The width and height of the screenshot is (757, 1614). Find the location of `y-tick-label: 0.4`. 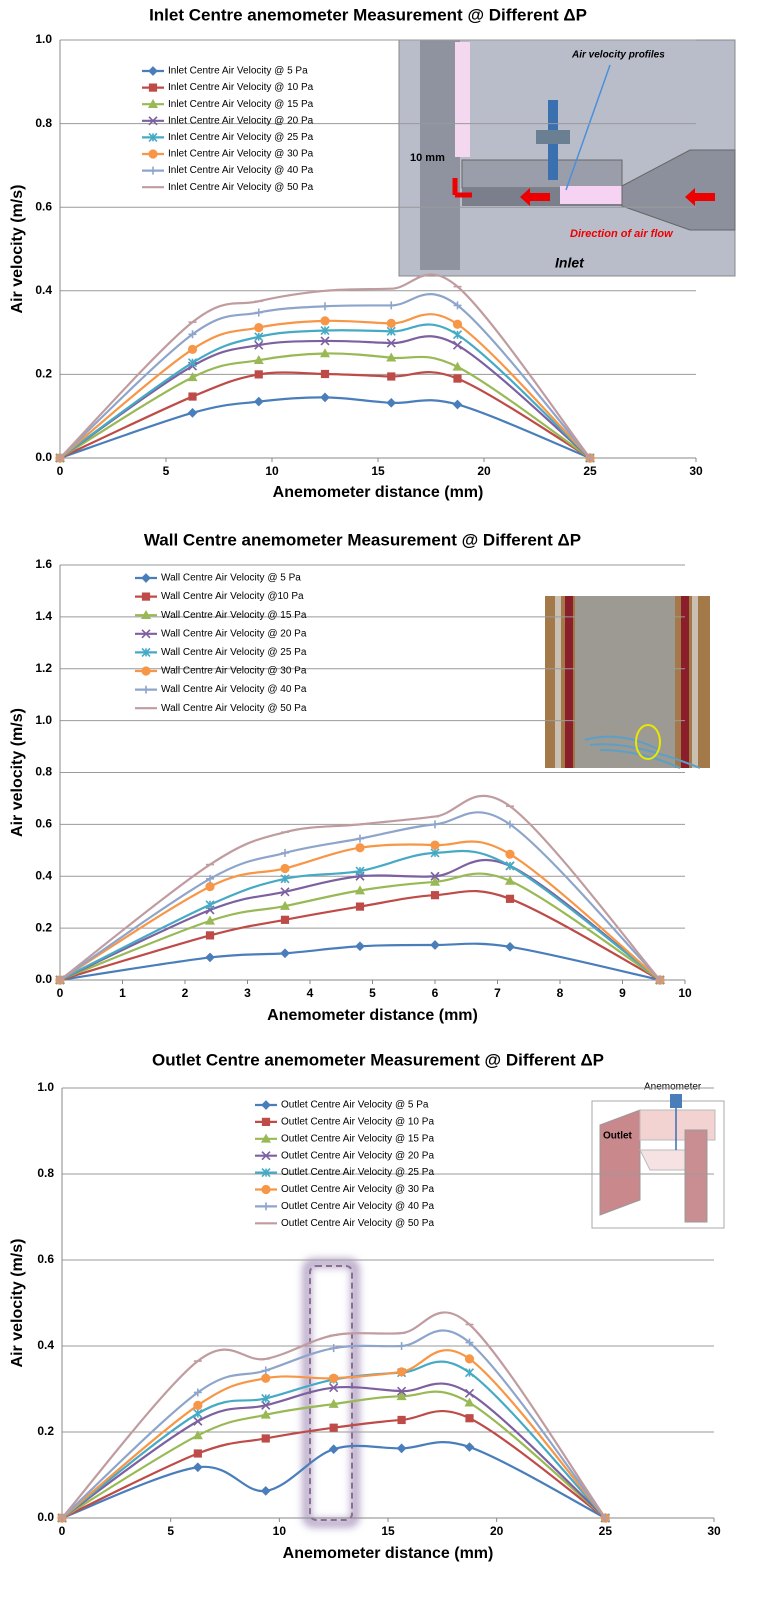

y-tick-label: 0.4 is located at coordinates (43, 875).